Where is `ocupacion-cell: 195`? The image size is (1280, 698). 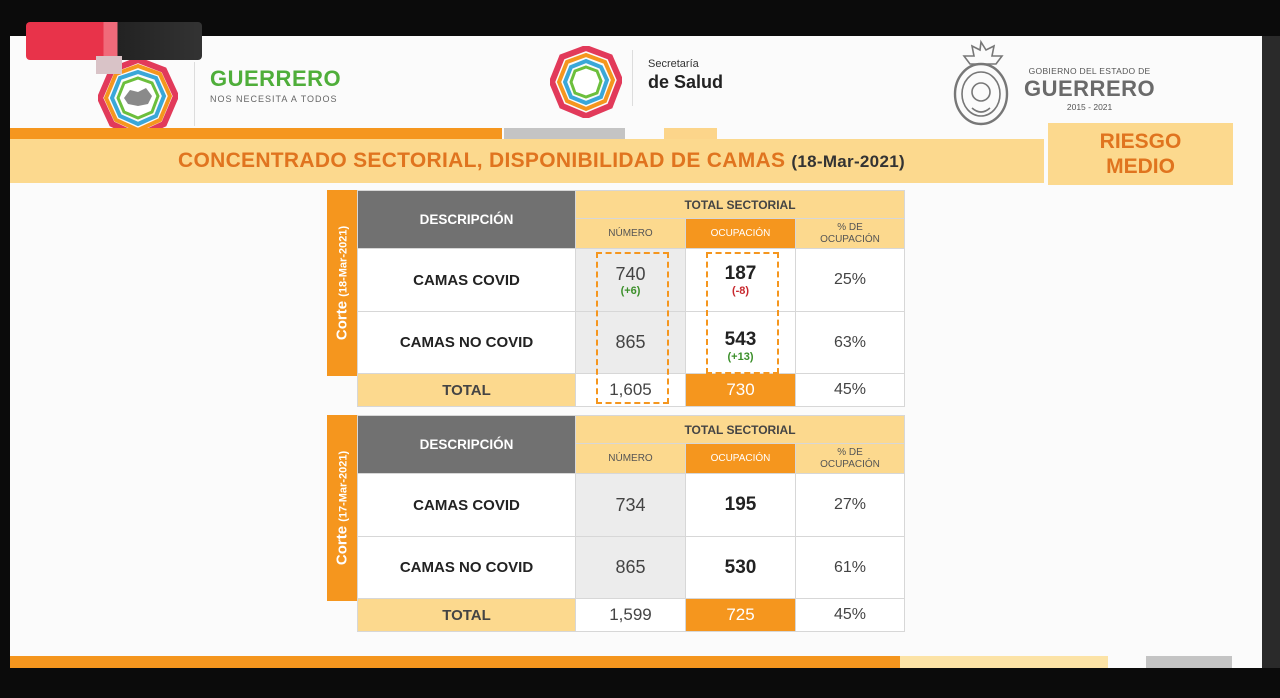
ocupacion-cell: 195 is located at coordinates (740, 505).